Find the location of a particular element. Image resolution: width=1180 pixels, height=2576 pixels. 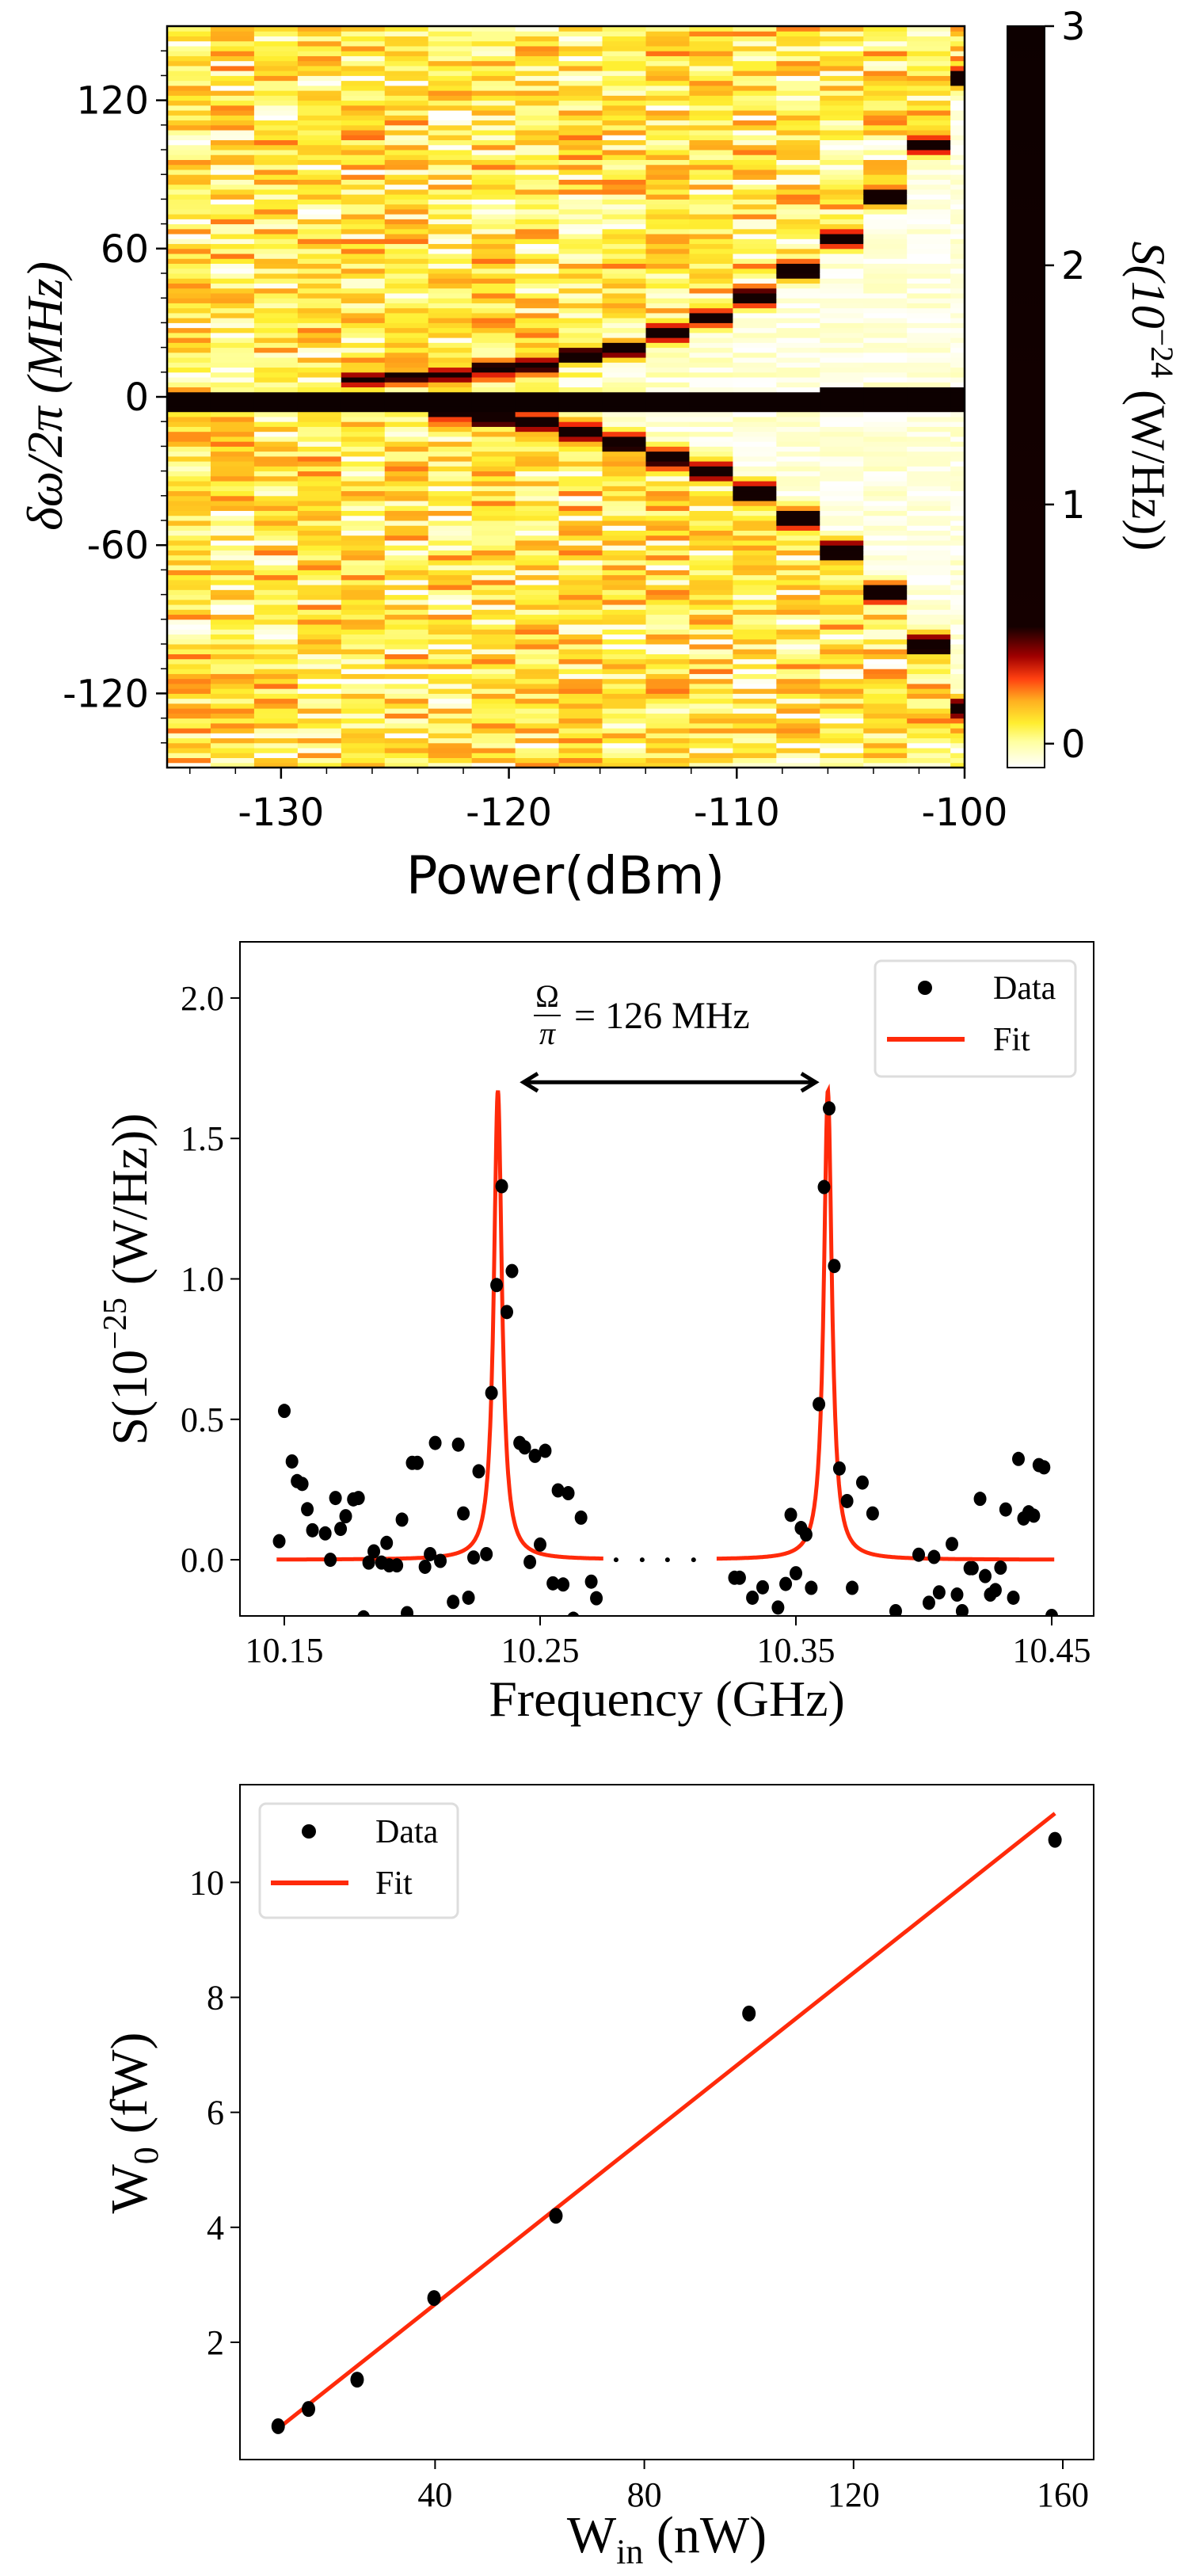

x-tick-label: 160 is located at coordinates (1063, 2494).